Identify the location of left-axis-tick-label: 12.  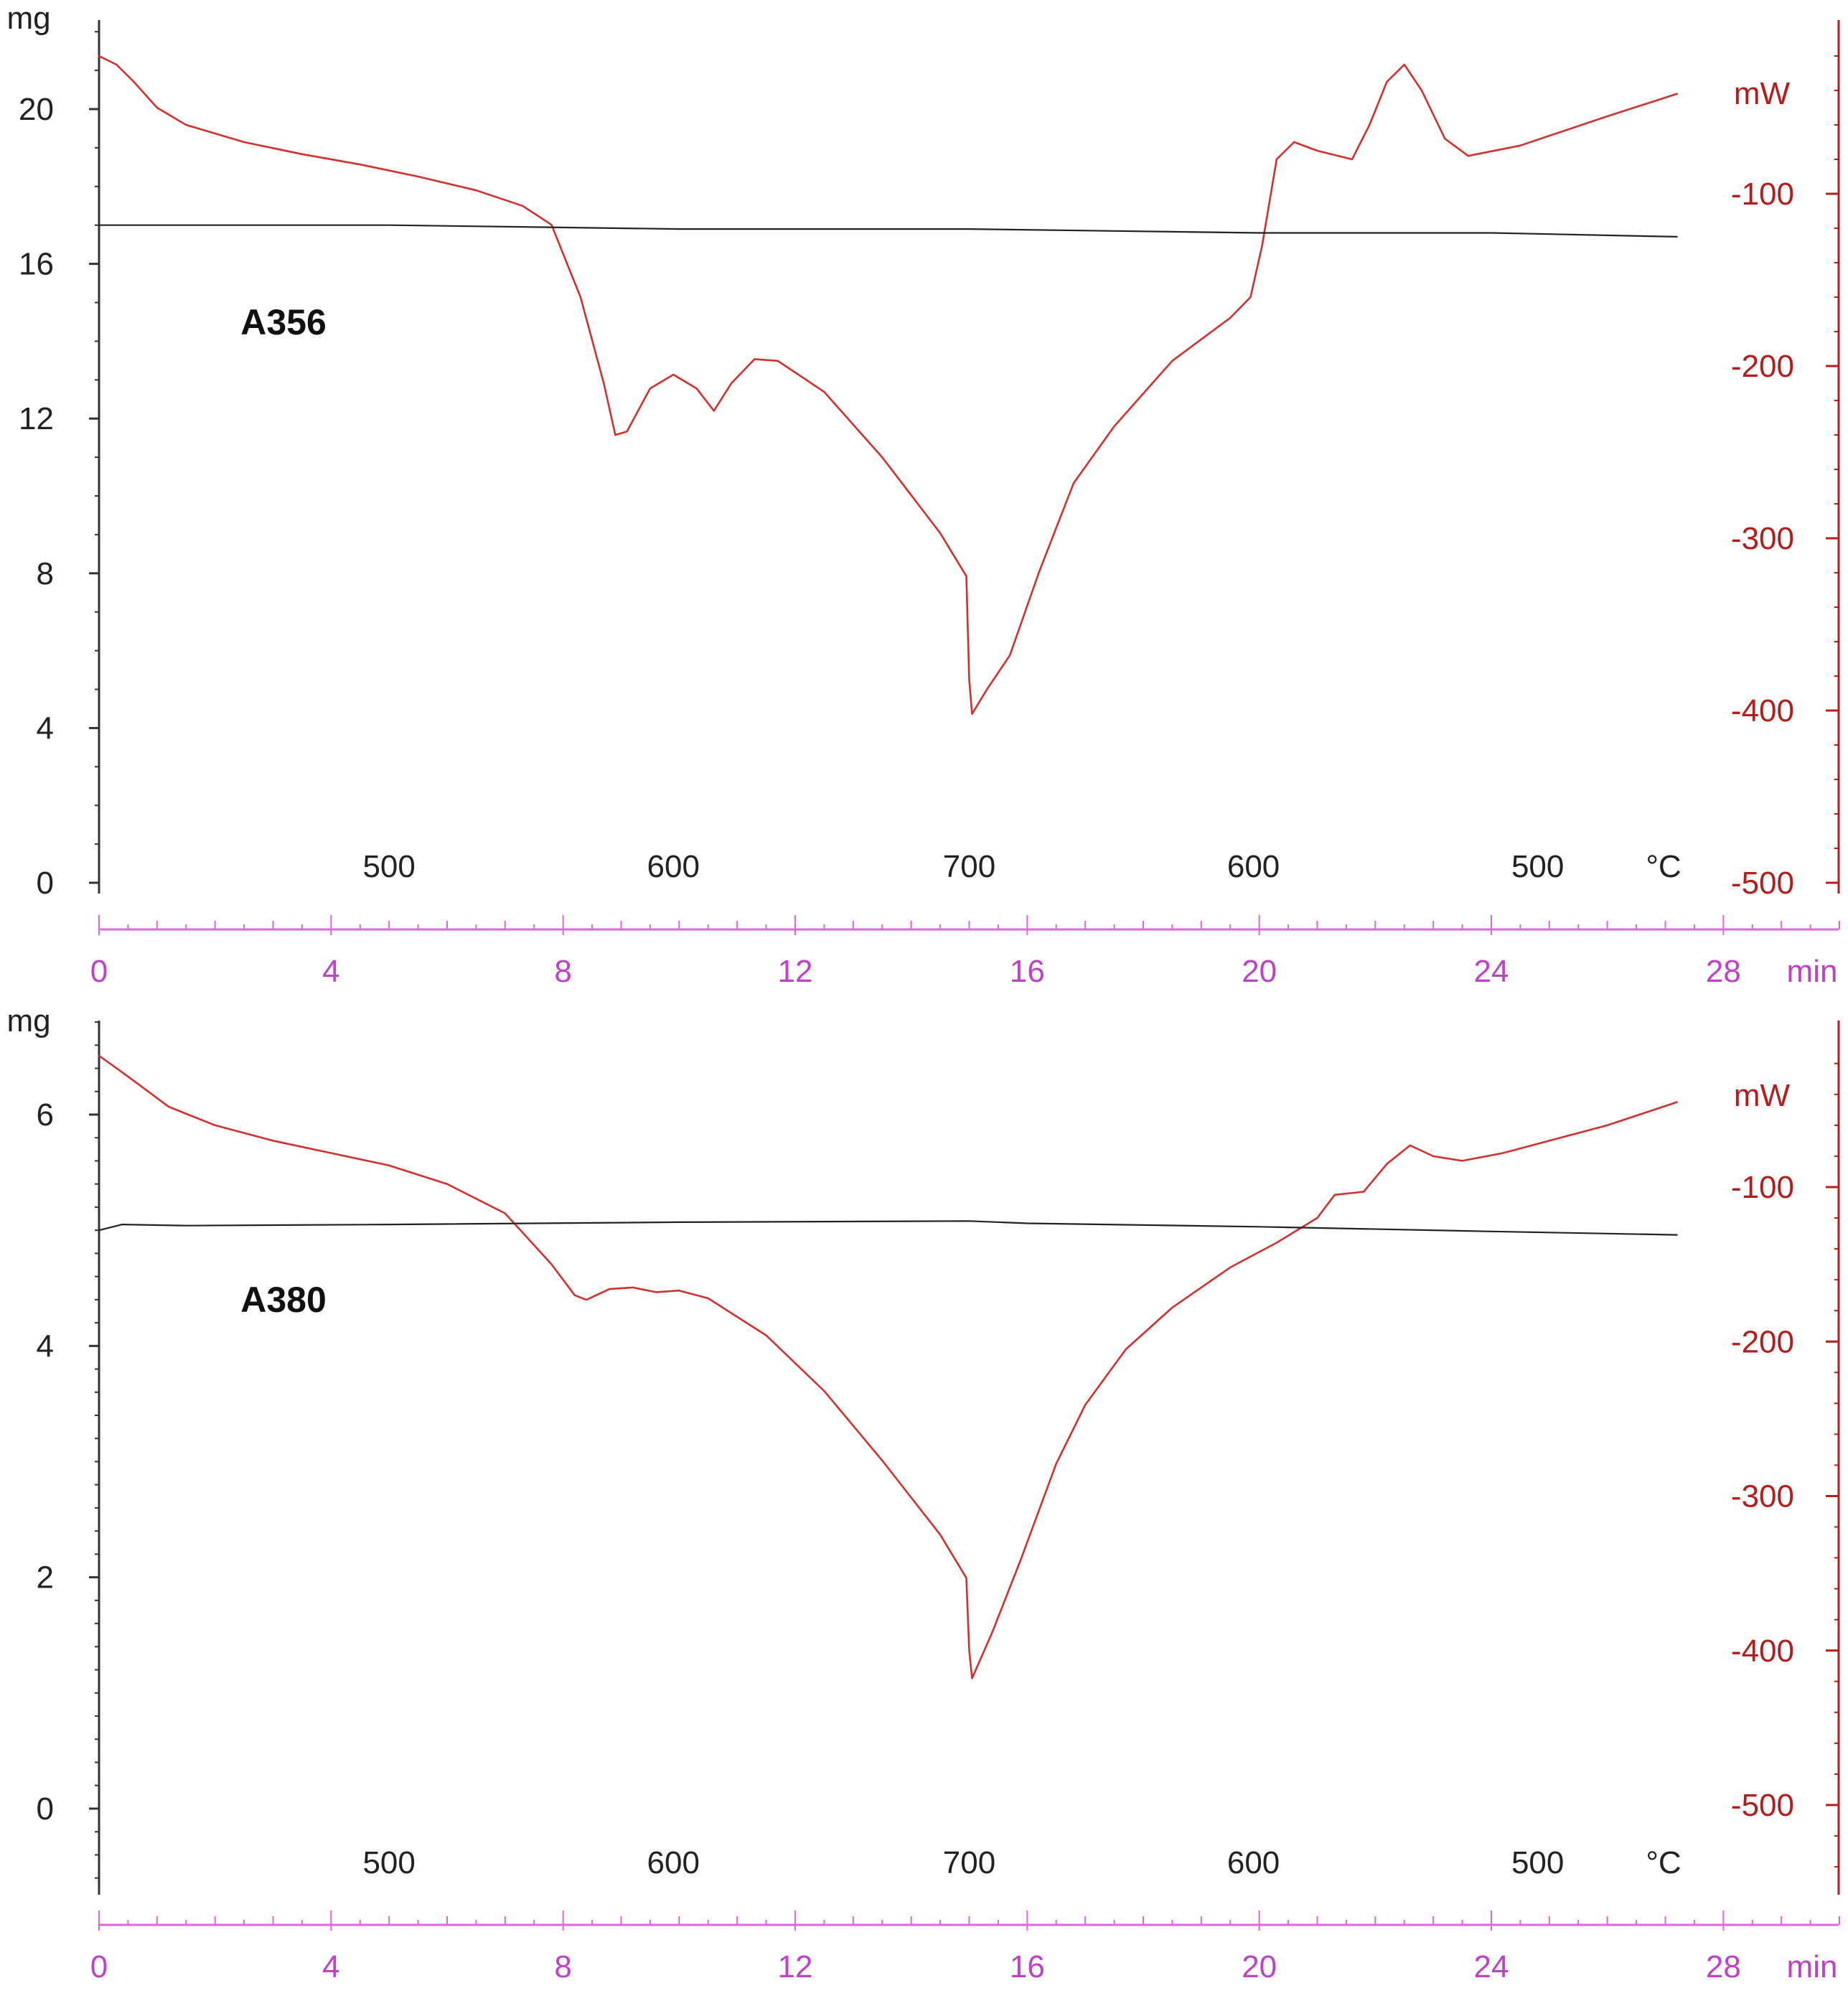
(36, 419).